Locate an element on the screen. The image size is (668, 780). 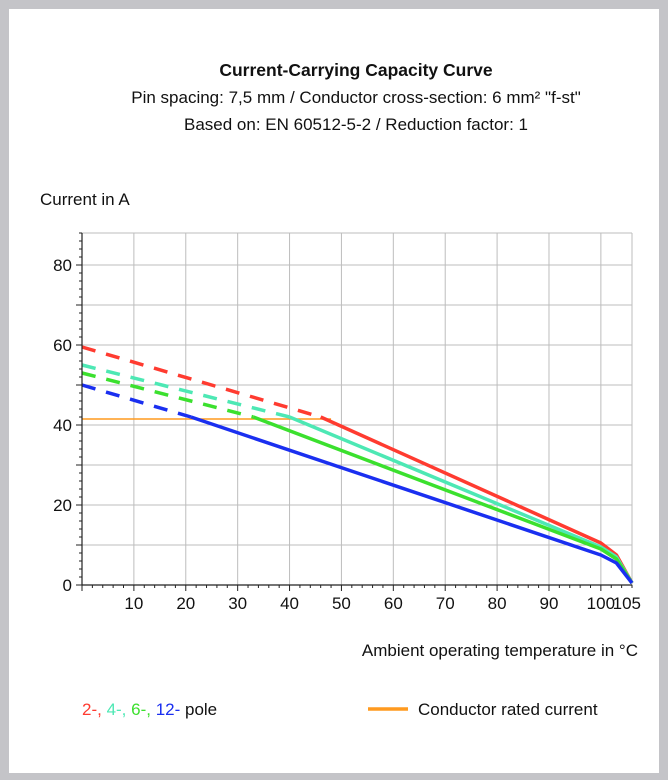
legend-pole-12: 12- is located at coordinates (170, 709).